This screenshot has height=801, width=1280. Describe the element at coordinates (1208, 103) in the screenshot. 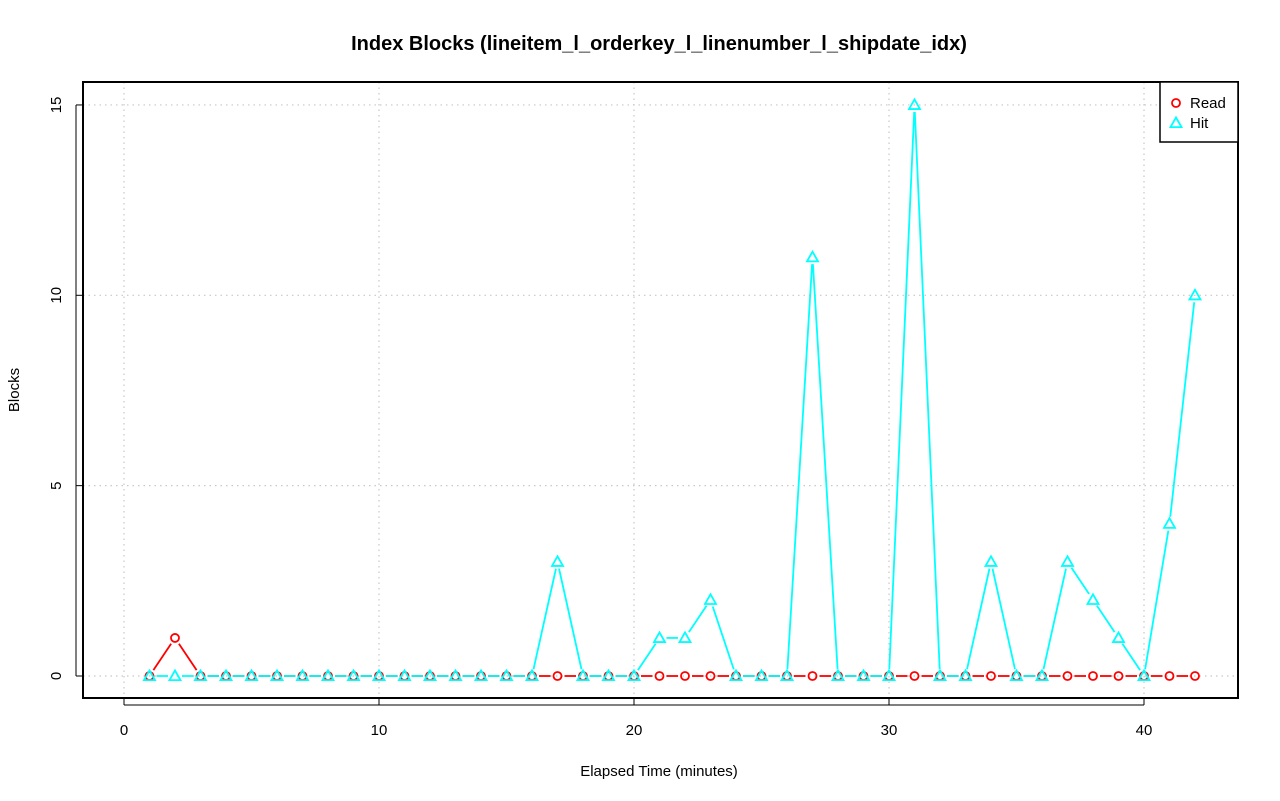

I see `legend-read-label: Read` at that location.